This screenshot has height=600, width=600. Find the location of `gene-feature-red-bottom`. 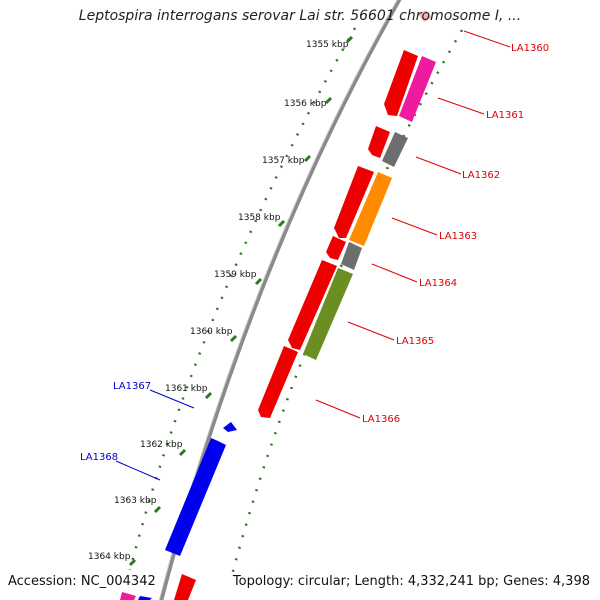

gene-feature-red-bottom is located at coordinates (185, 587).